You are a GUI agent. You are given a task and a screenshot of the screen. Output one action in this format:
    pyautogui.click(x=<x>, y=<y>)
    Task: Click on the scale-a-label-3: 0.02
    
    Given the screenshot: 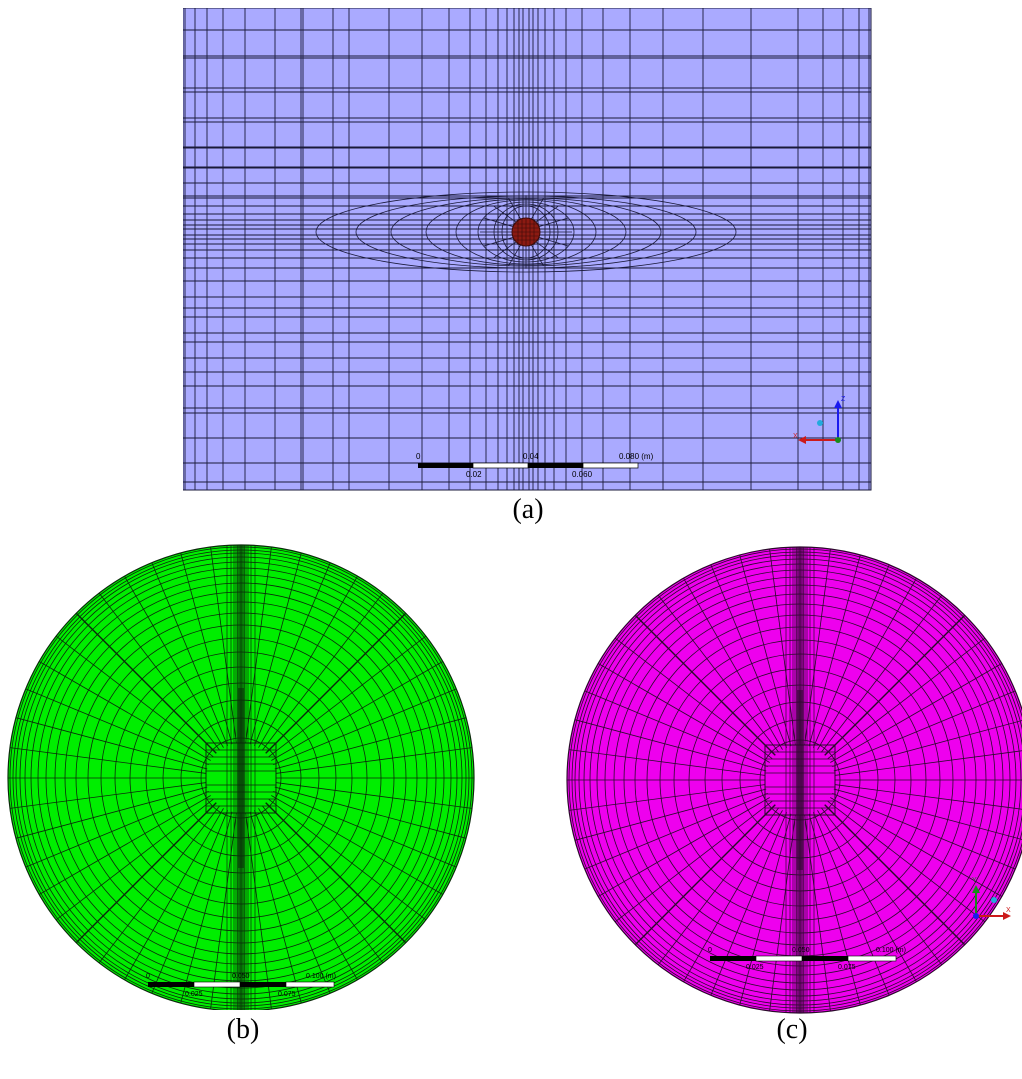 What is the action you would take?
    pyautogui.click(x=474, y=474)
    